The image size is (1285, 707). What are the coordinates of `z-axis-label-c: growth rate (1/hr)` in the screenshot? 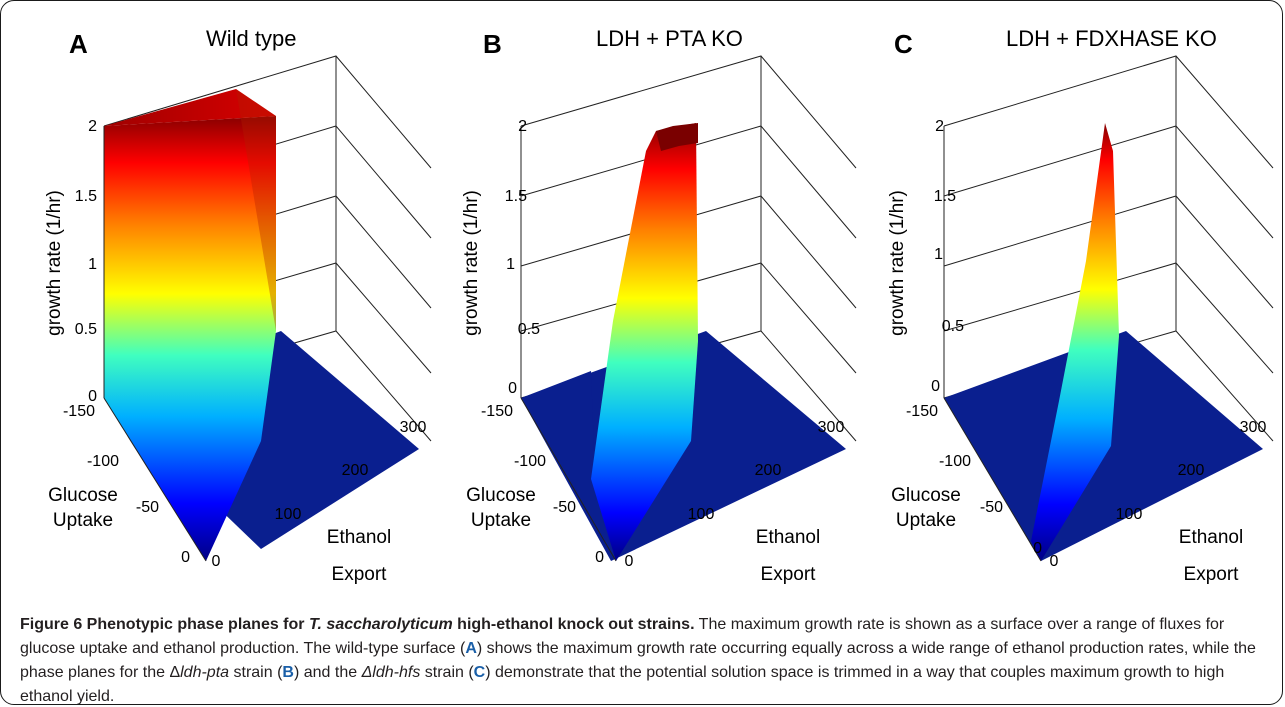 It's located at (897, 263).